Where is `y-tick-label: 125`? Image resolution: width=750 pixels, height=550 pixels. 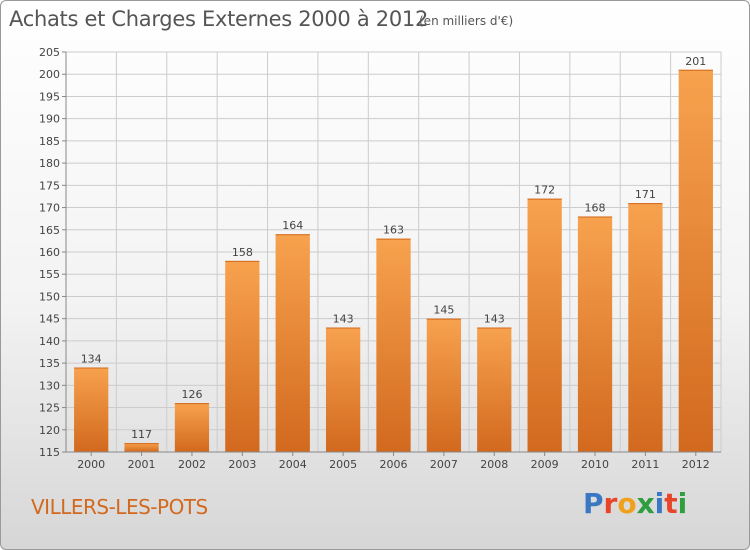
y-tick-label: 125 is located at coordinates (49, 408).